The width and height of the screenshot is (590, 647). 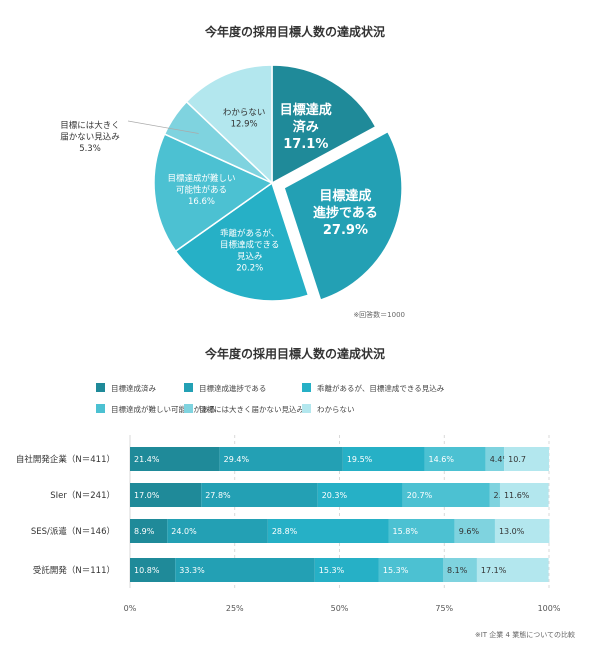 What do you see at coordinates (285, 531) in the screenshot?
I see `bar-data-label: 28.8%` at bounding box center [285, 531].